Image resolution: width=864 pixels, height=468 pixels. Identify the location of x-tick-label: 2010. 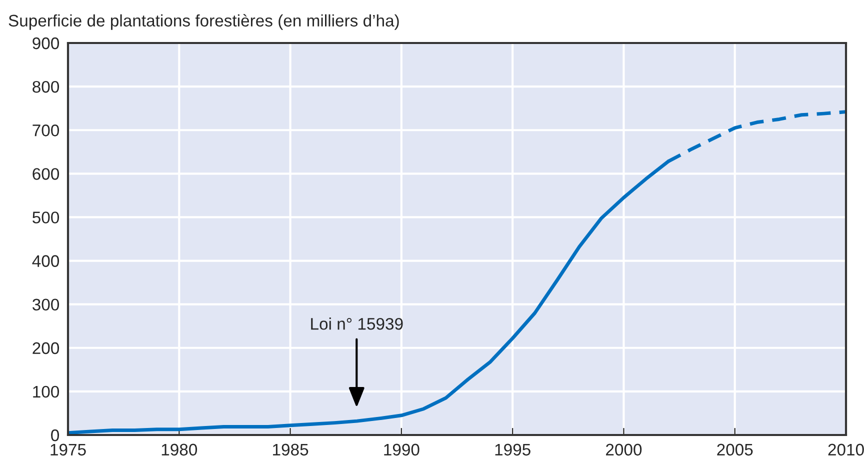
(846, 450).